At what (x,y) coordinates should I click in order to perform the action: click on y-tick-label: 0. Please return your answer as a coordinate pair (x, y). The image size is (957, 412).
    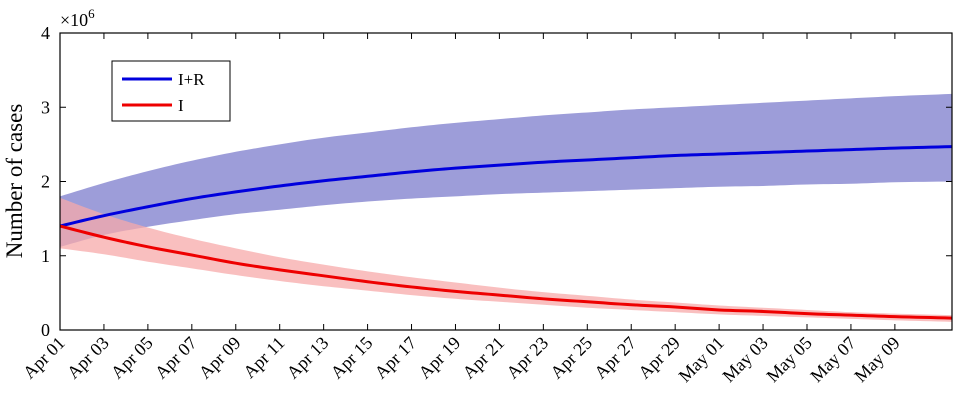
    Looking at the image, I should click on (45, 330).